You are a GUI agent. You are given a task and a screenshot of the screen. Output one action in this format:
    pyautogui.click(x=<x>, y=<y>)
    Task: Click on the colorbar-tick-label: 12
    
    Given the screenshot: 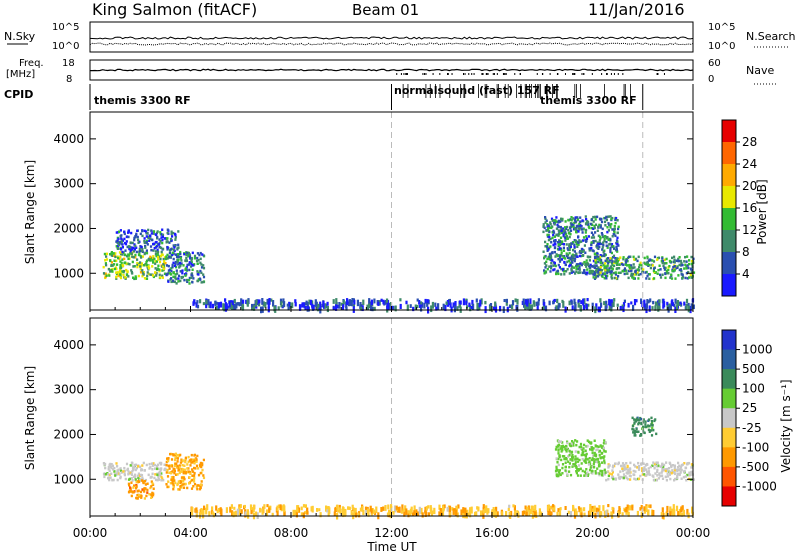 What is the action you would take?
    pyautogui.click(x=749, y=230)
    